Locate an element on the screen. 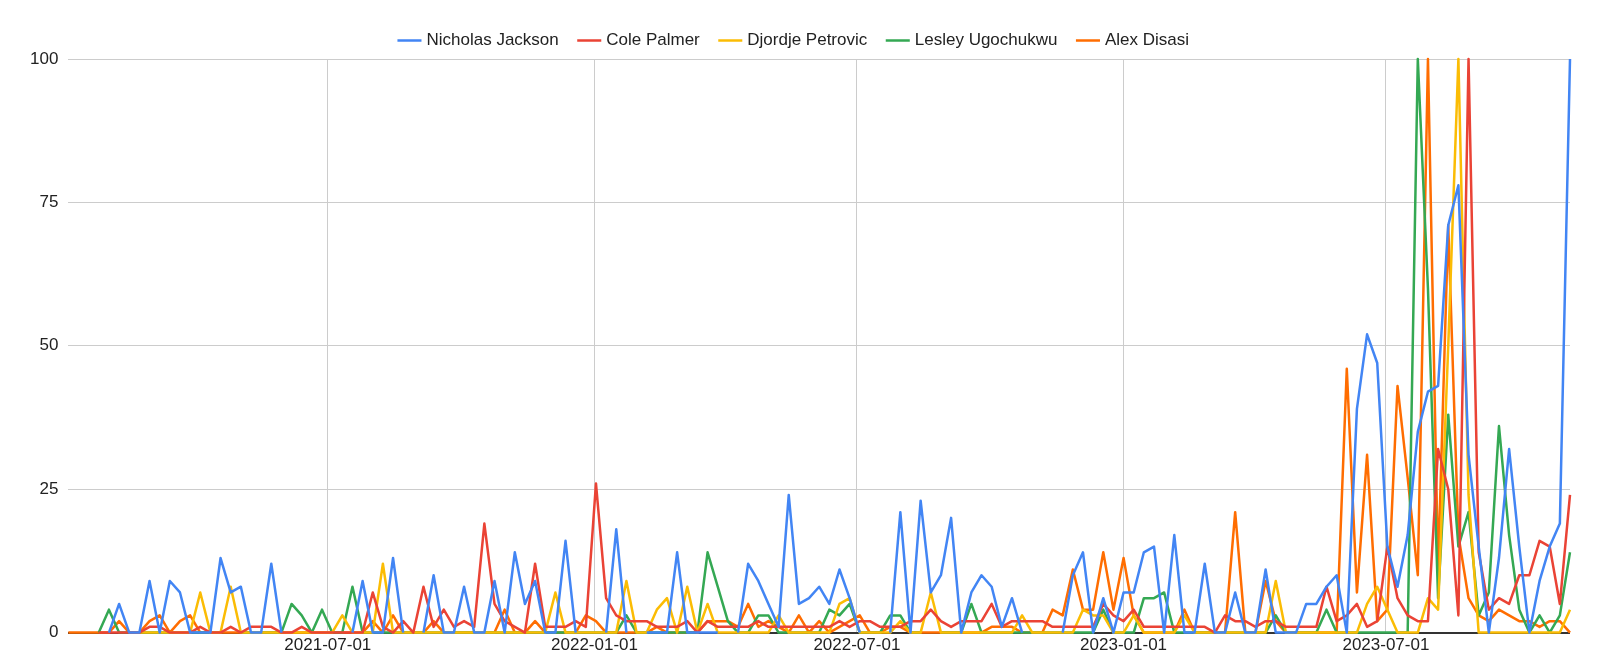 The width and height of the screenshot is (1600, 669). y-tick-label: 0 is located at coordinates (53, 632).